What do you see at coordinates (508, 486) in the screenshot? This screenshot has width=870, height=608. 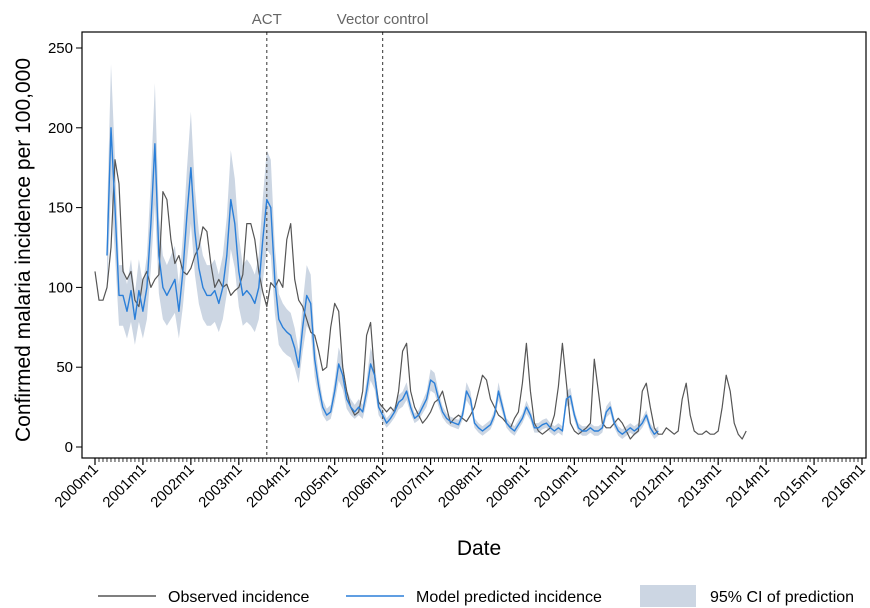 I see `x-tick-label-9: 2009m1` at bounding box center [508, 486].